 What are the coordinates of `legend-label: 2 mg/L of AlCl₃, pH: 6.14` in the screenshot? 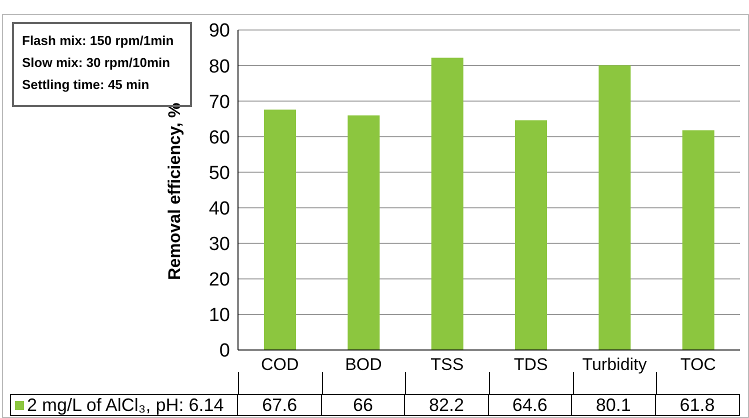 It's located at (125, 405).